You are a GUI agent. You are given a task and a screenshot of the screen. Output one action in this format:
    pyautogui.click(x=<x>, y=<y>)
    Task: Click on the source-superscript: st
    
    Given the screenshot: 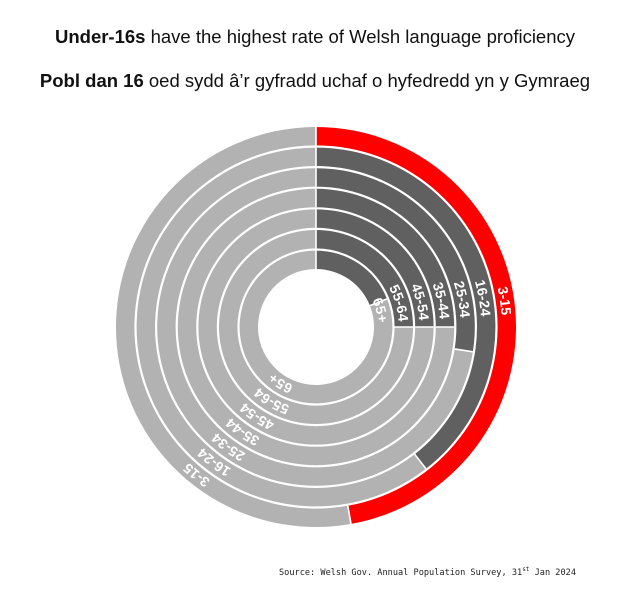 What is the action you would take?
    pyautogui.click(x=526, y=569)
    